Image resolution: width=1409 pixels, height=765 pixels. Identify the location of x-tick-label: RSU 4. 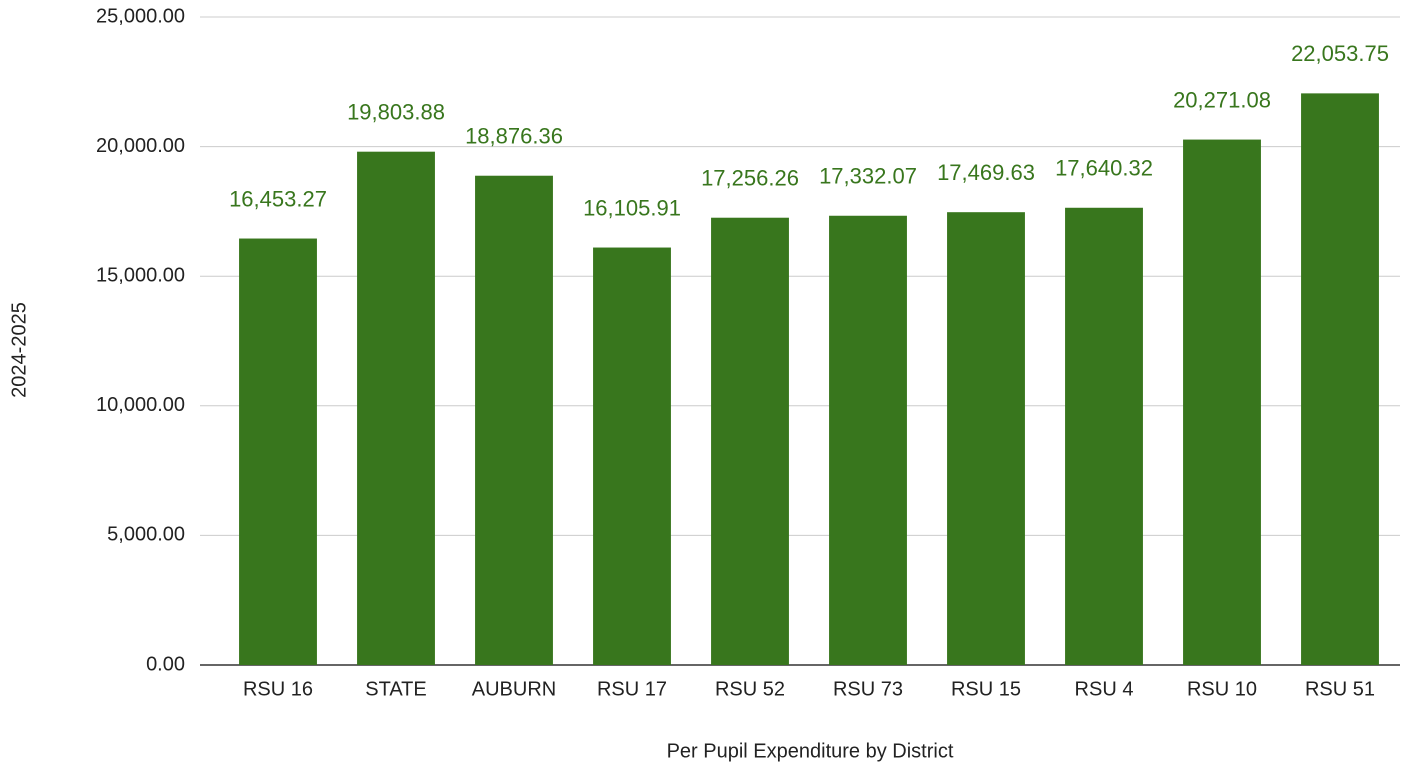
(1104, 689).